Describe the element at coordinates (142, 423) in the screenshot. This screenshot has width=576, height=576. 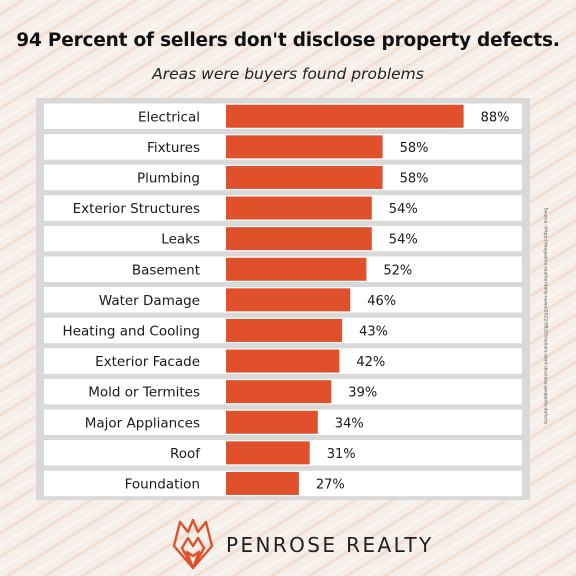
I see `category-label: Major Appliances` at that location.